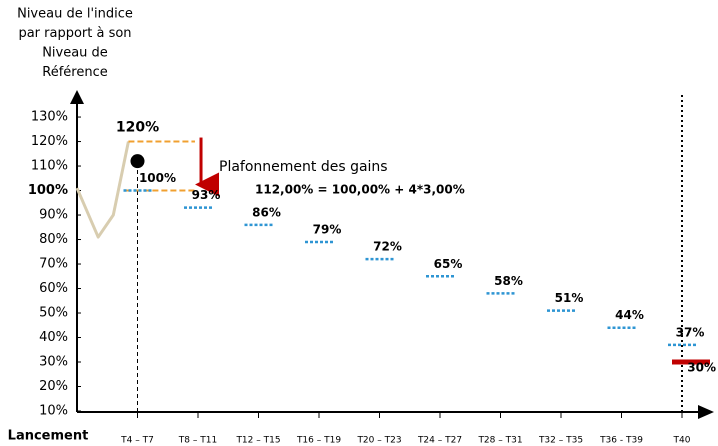 This screenshot has width=718, height=446. Describe the element at coordinates (137, 161) in the screenshot. I see `index-point` at that location.